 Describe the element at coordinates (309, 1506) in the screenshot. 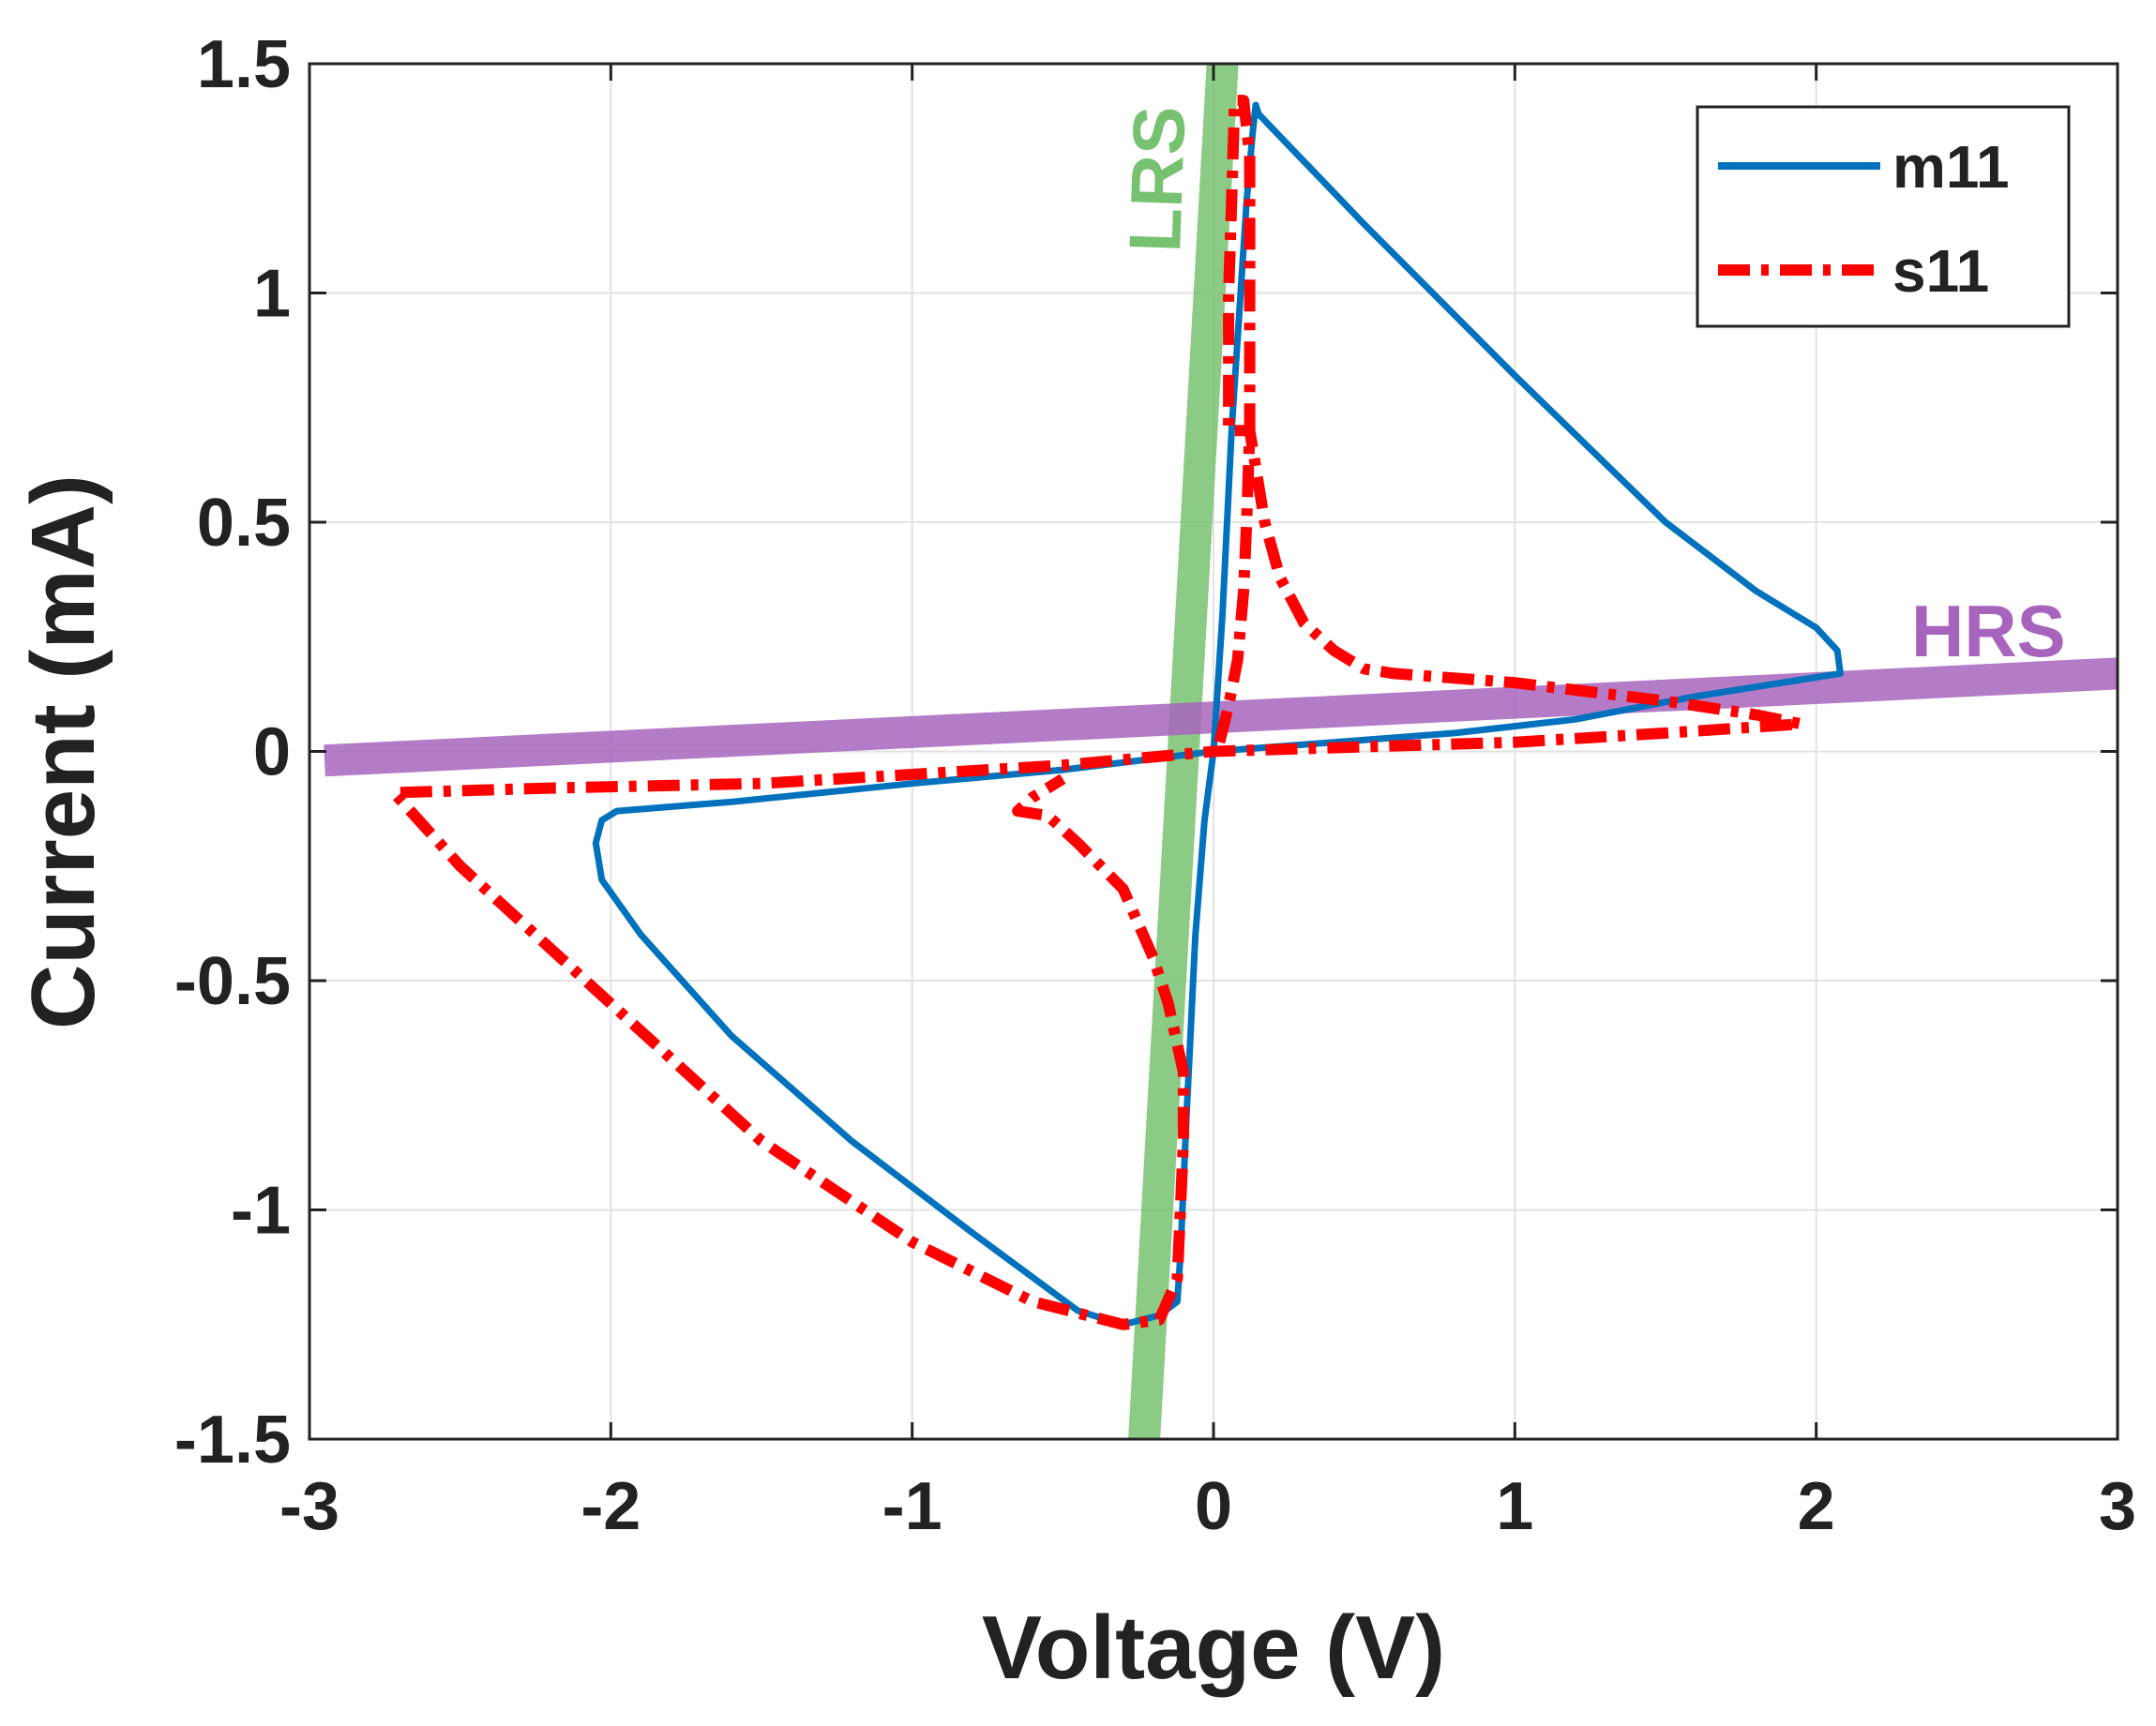

I see `x-tick-label-m3: -3` at that location.